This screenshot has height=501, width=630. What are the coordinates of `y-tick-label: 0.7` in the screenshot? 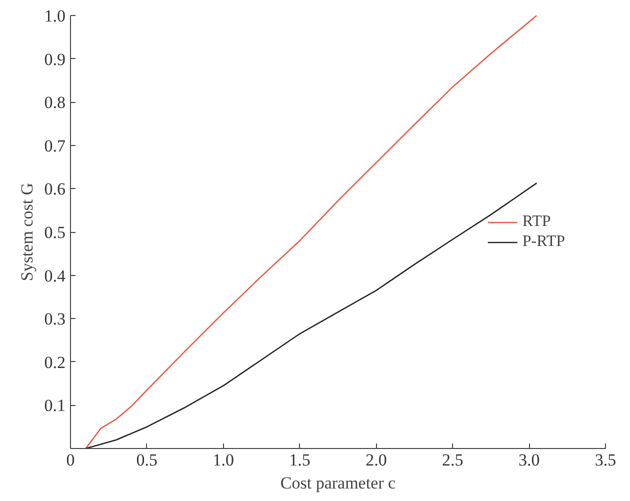 It's located at (55, 146).